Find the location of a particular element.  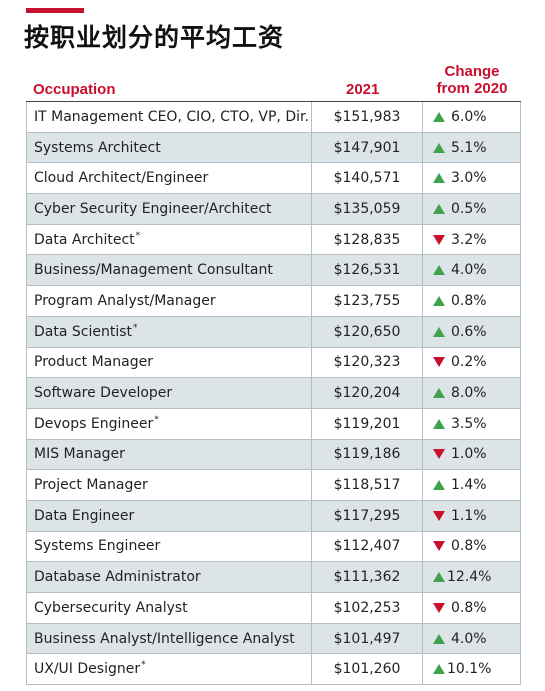

change-value: 10.1% is located at coordinates (469, 669).